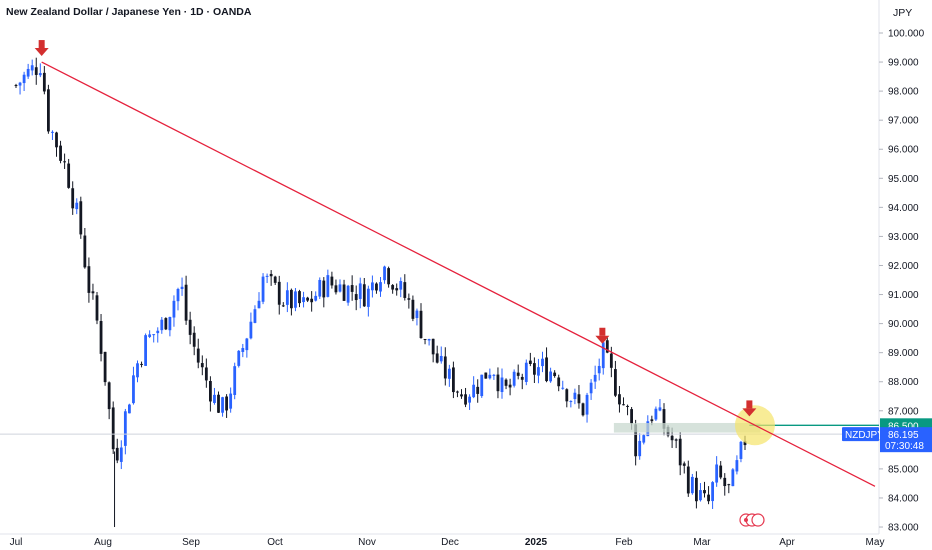 This screenshot has width=932, height=550. What do you see at coordinates (875, 542) in the screenshot?
I see `time-axis-label: May` at bounding box center [875, 542].